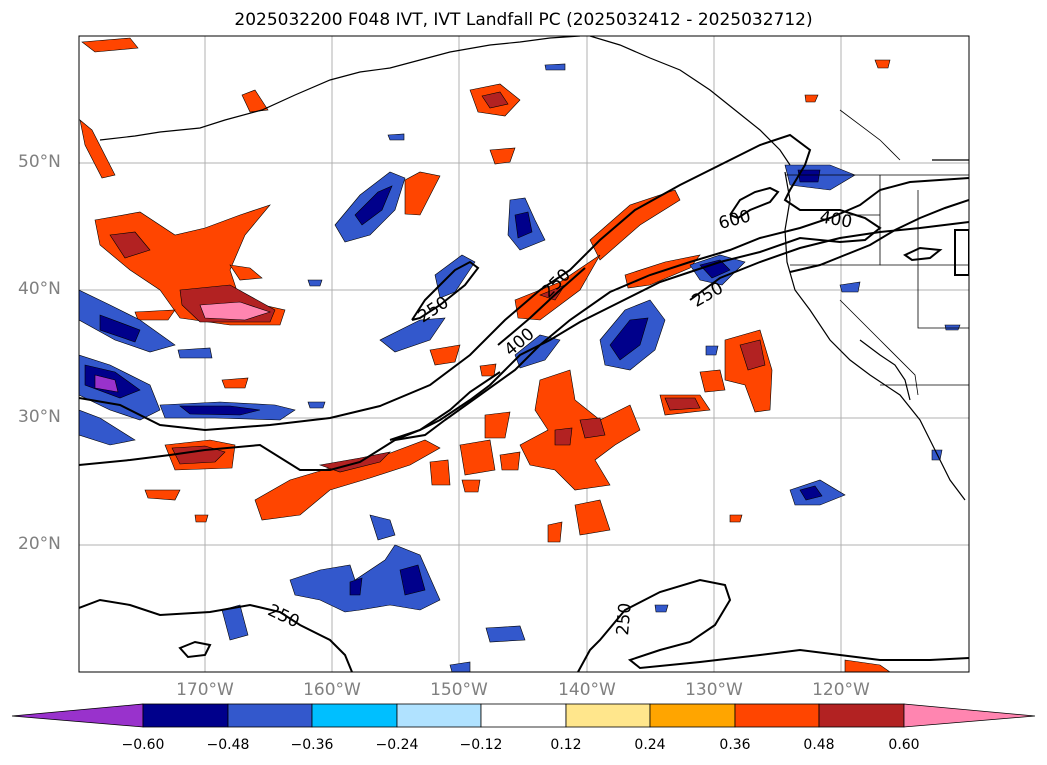  Describe the element at coordinates (735, 745) in the screenshot. I see `colorbar-tick-label: 0.36` at that location.